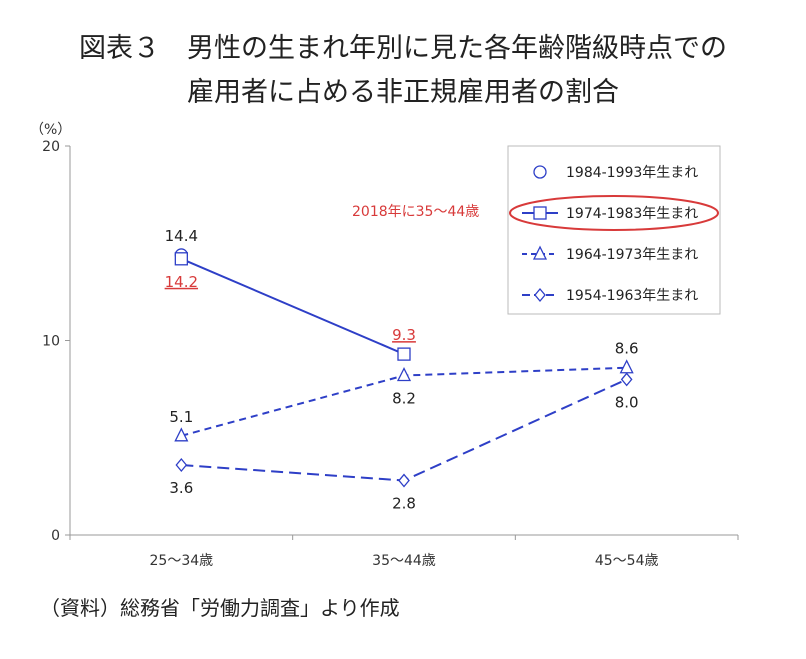  I want to click on y-tick-label: 20, so click(51, 147).